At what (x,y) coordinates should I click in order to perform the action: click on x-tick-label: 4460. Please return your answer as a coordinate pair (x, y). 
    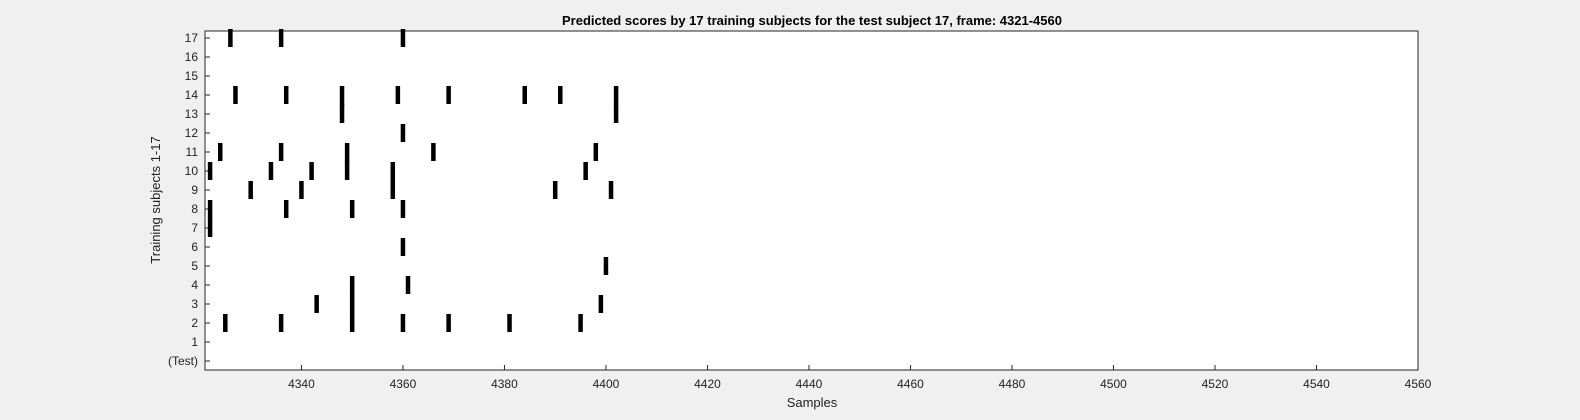
    Looking at the image, I should click on (910, 384).